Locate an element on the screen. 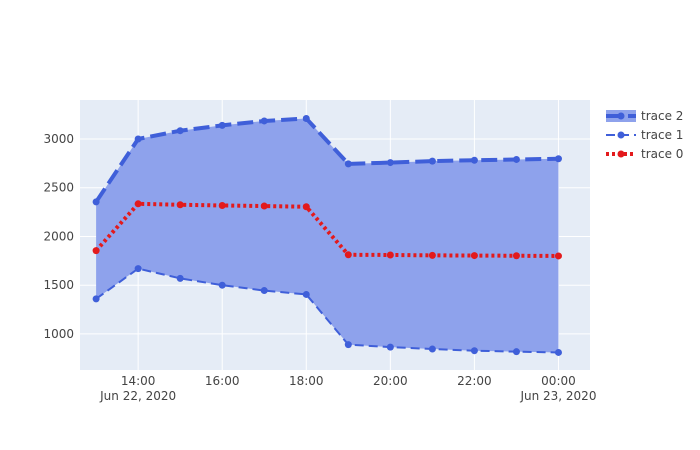  legend-item-trace-1: trace 1 is located at coordinates (644, 135).